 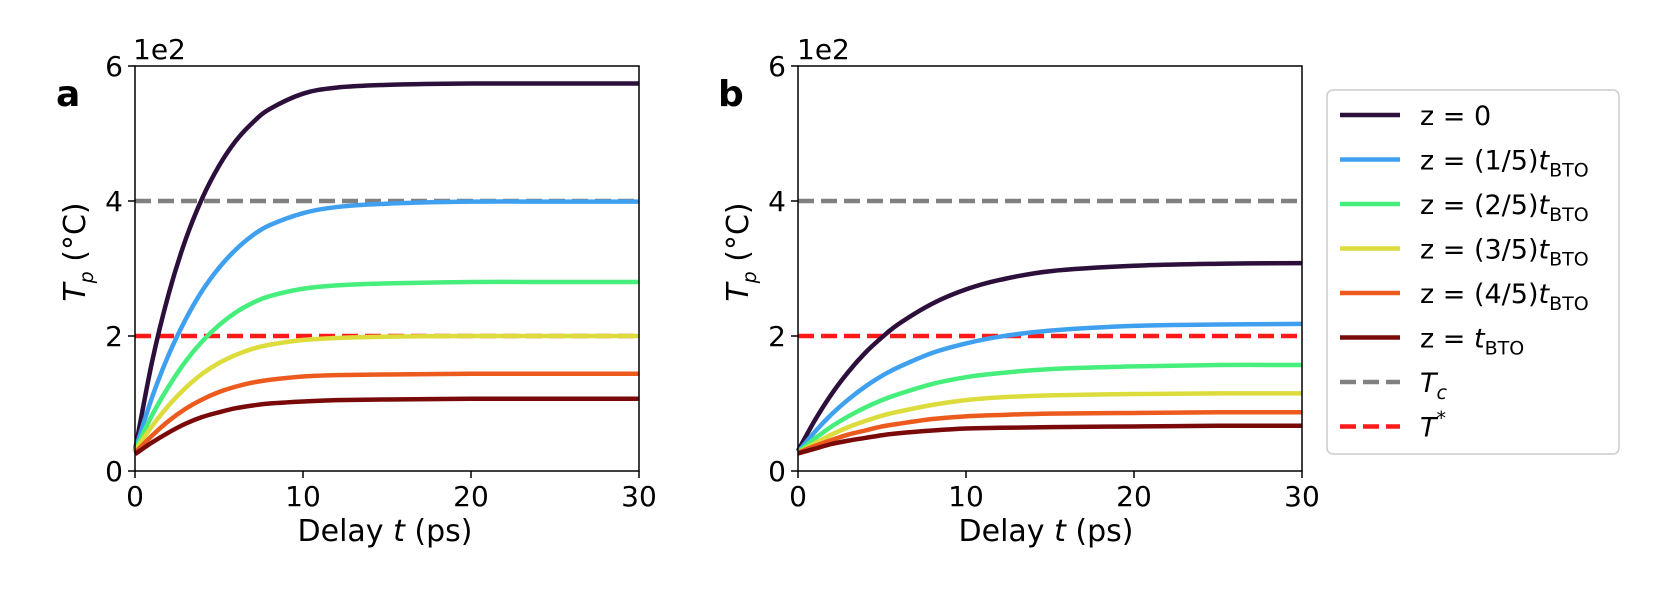 I want to click on panel-b-x-tick-label: 0, so click(x=798, y=496).